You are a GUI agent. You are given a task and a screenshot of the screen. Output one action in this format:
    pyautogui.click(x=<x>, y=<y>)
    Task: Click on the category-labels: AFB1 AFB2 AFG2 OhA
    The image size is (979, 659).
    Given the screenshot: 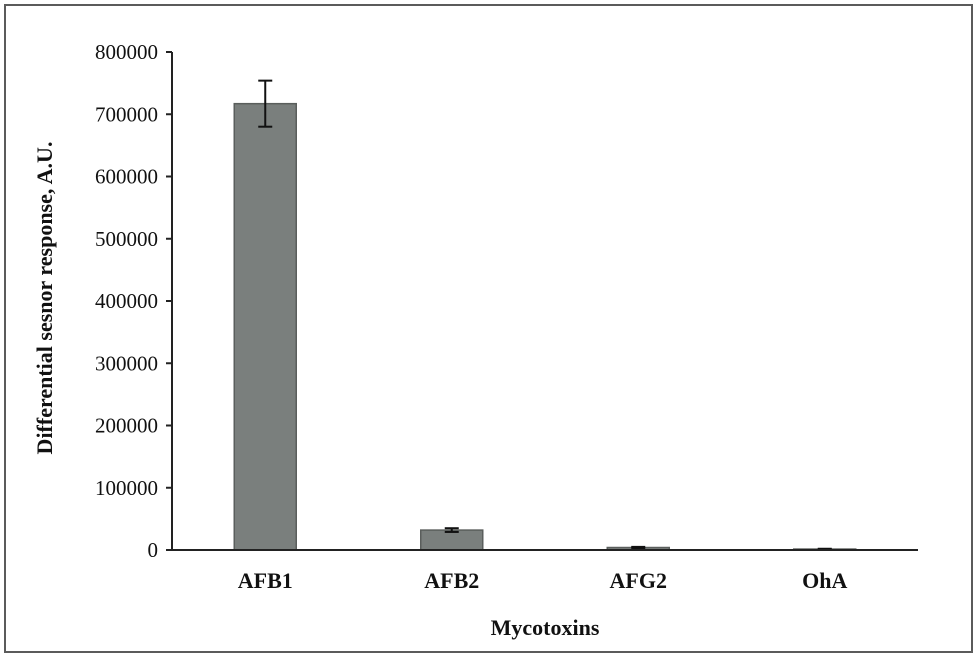 What is the action you would take?
    pyautogui.click(x=543, y=580)
    